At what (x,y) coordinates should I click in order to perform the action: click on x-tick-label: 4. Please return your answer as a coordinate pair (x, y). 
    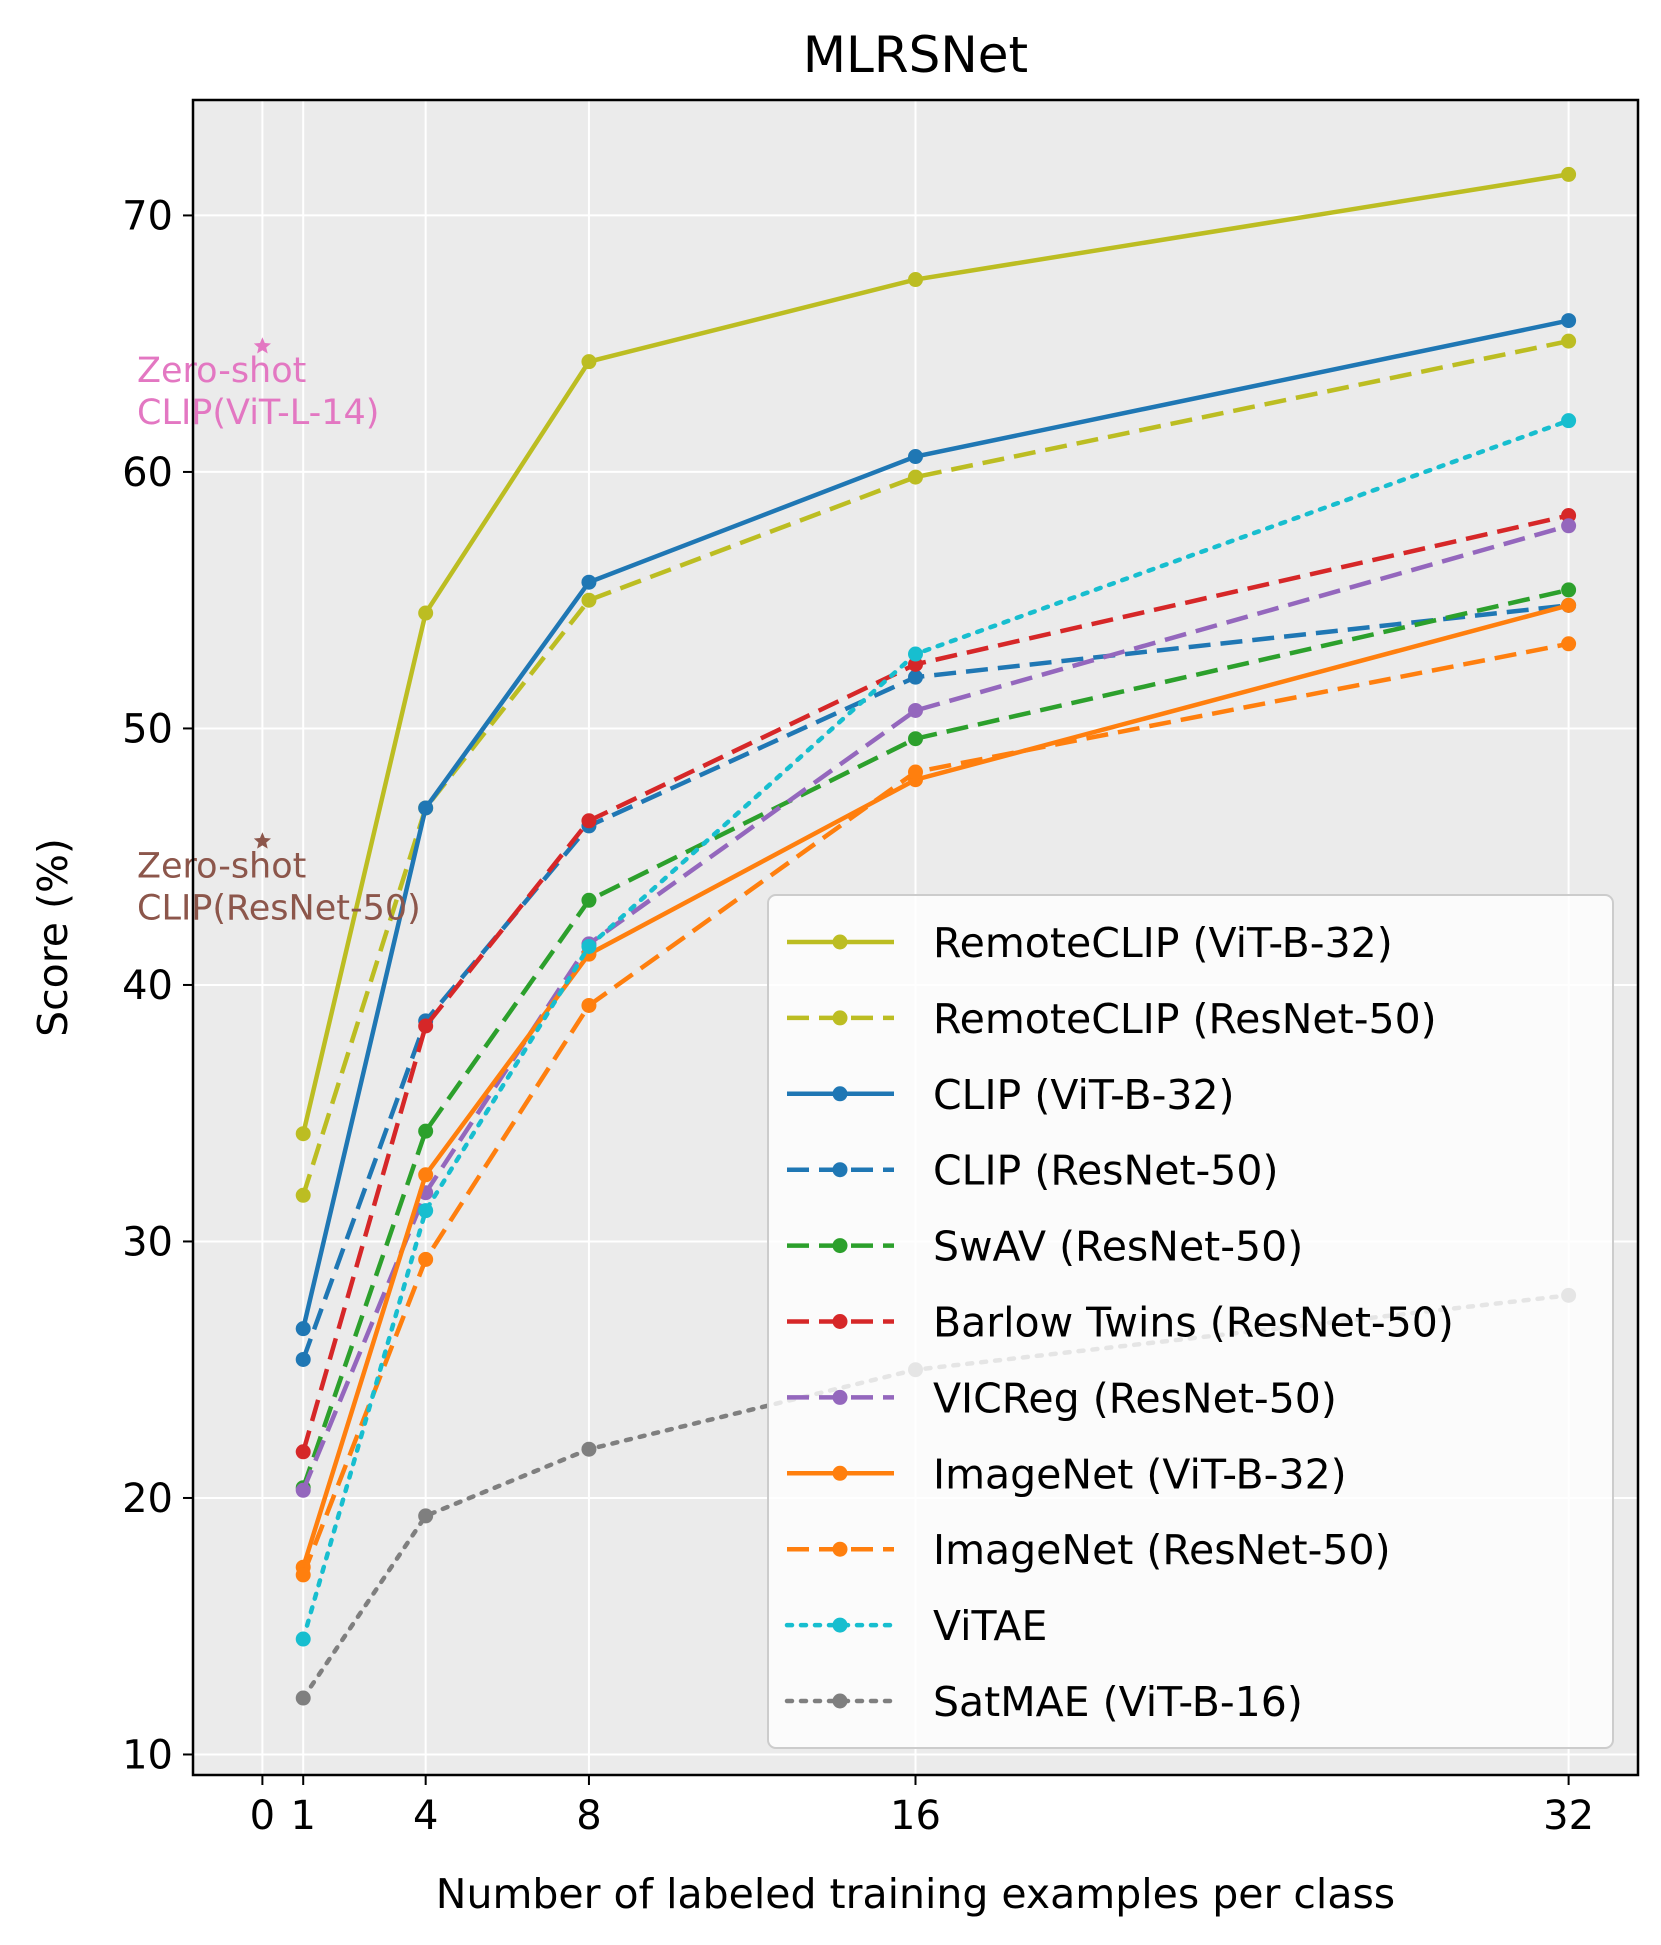
    Looking at the image, I should click on (425, 1816).